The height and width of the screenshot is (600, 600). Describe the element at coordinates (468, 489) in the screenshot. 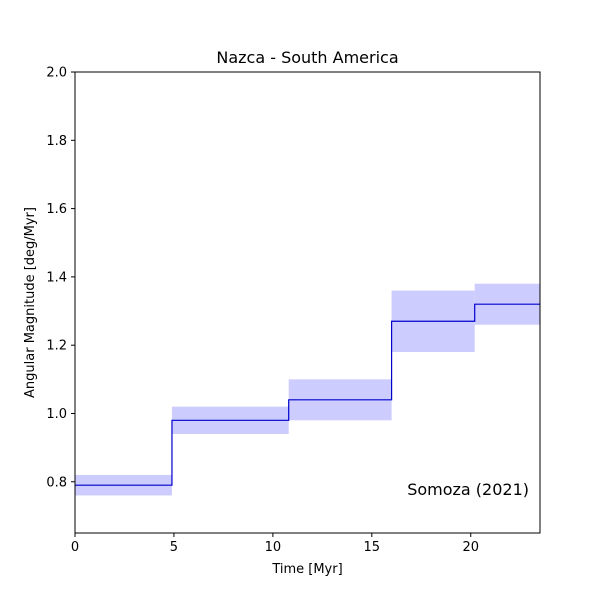

I see `source-annotation: Somoza (2021)` at that location.